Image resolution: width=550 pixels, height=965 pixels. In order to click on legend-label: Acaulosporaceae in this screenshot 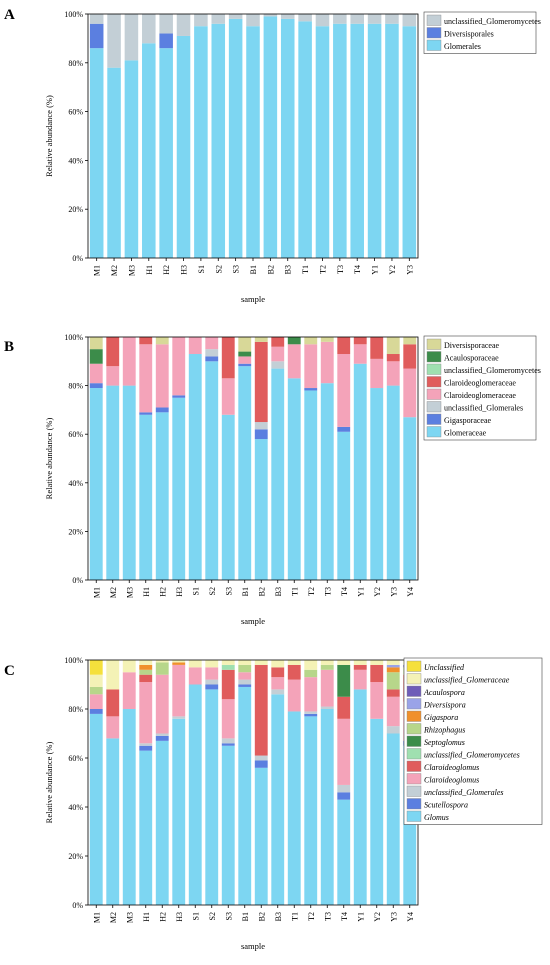, I will do `click(471, 358)`.